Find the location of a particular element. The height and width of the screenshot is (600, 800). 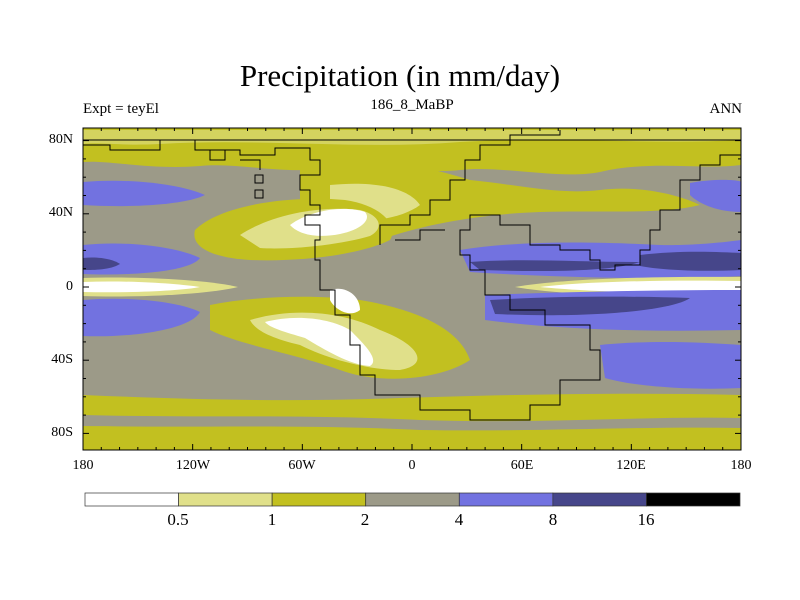

experiment-label: Expt = teyEl is located at coordinates (121, 109).